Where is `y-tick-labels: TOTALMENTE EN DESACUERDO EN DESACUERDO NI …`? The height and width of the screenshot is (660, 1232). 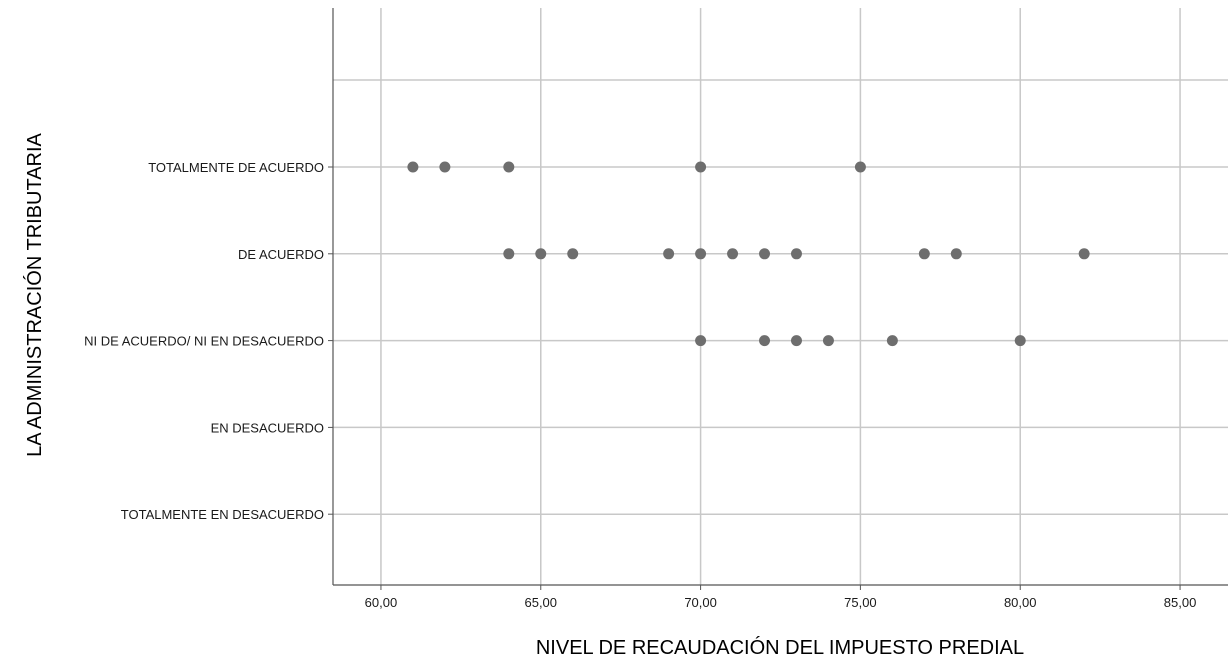 y-tick-labels: TOTALMENTE EN DESACUERDO EN DESACUERDO NI … is located at coordinates (204, 341).